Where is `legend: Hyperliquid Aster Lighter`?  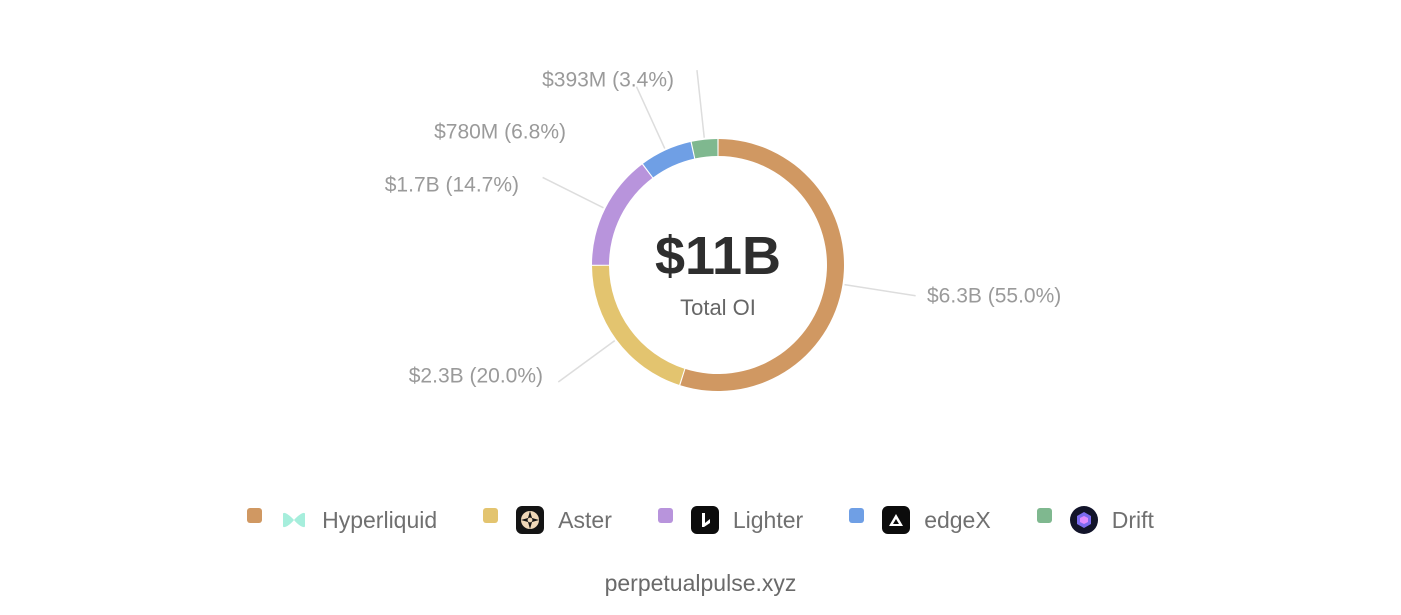 legend: Hyperliquid Aster Lighter is located at coordinates (700, 520).